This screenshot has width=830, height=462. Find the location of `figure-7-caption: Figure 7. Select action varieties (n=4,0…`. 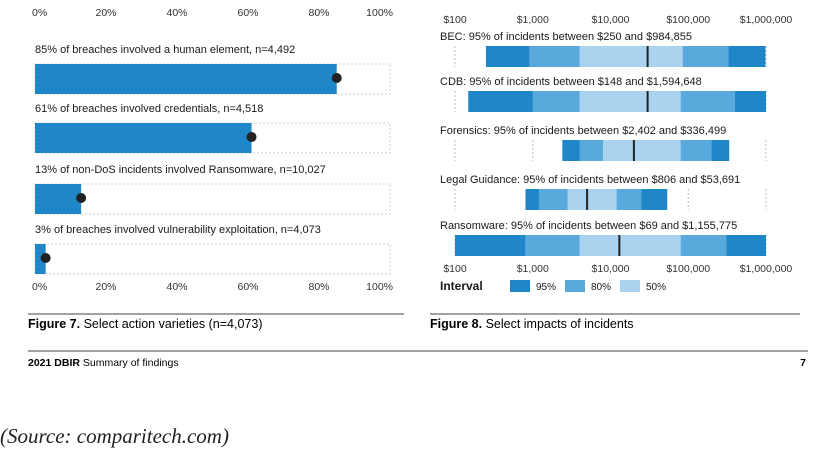

figure-7-caption: Figure 7. Select action varieties (n=4,0… is located at coordinates (145, 324).